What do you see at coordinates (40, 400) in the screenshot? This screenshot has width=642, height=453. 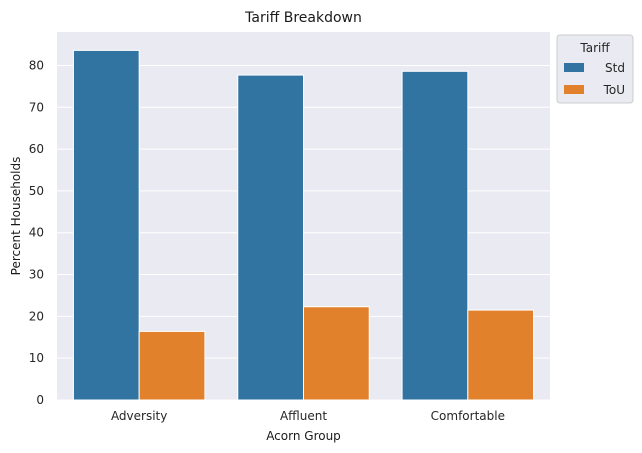 I see `y-tick-label: 0` at bounding box center [40, 400].